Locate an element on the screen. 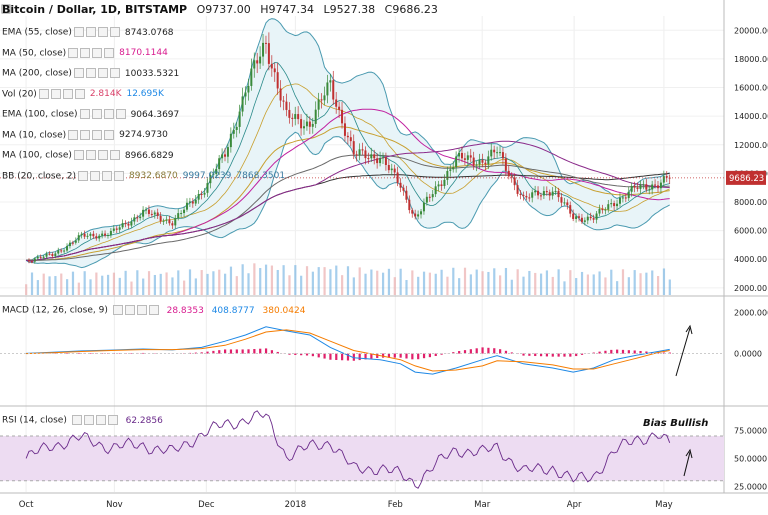  indicator-legend-label: EMA (55, close) is located at coordinates (37, 33).